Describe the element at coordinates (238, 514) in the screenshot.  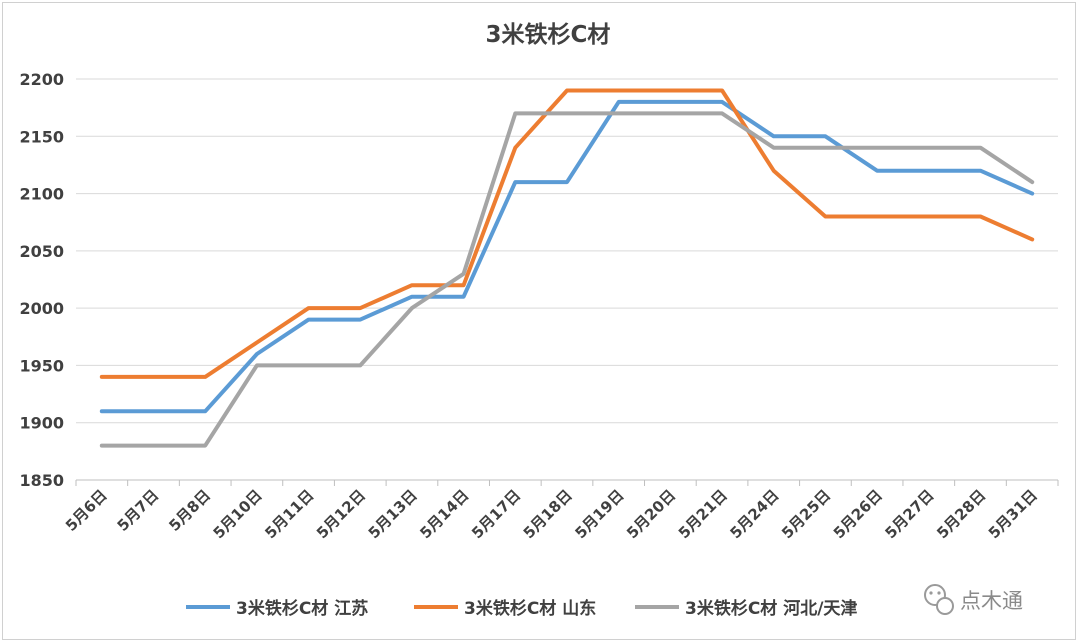
I see `x-tick-label: 5月10日` at that location.